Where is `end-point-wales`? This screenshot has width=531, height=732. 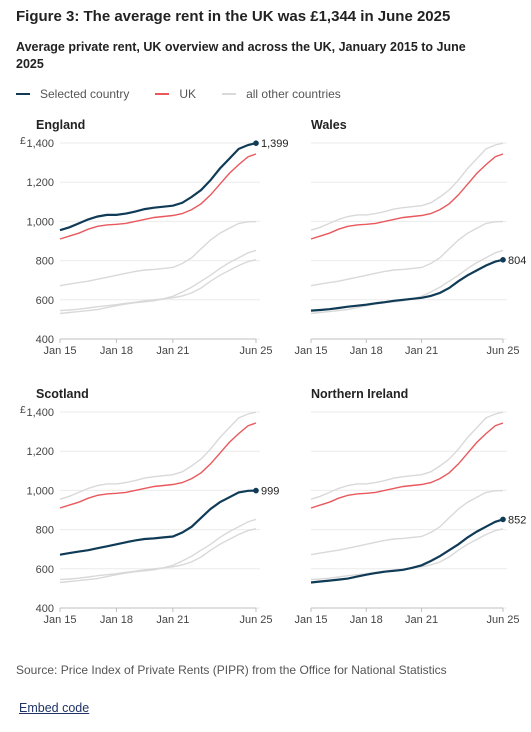
end-point-wales is located at coordinates (503, 260).